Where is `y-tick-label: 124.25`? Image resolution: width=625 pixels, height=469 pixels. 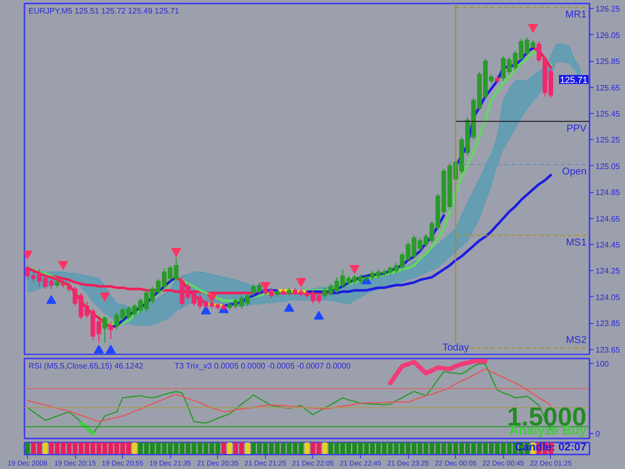
y-tick-label: 124.25 is located at coordinates (608, 271).